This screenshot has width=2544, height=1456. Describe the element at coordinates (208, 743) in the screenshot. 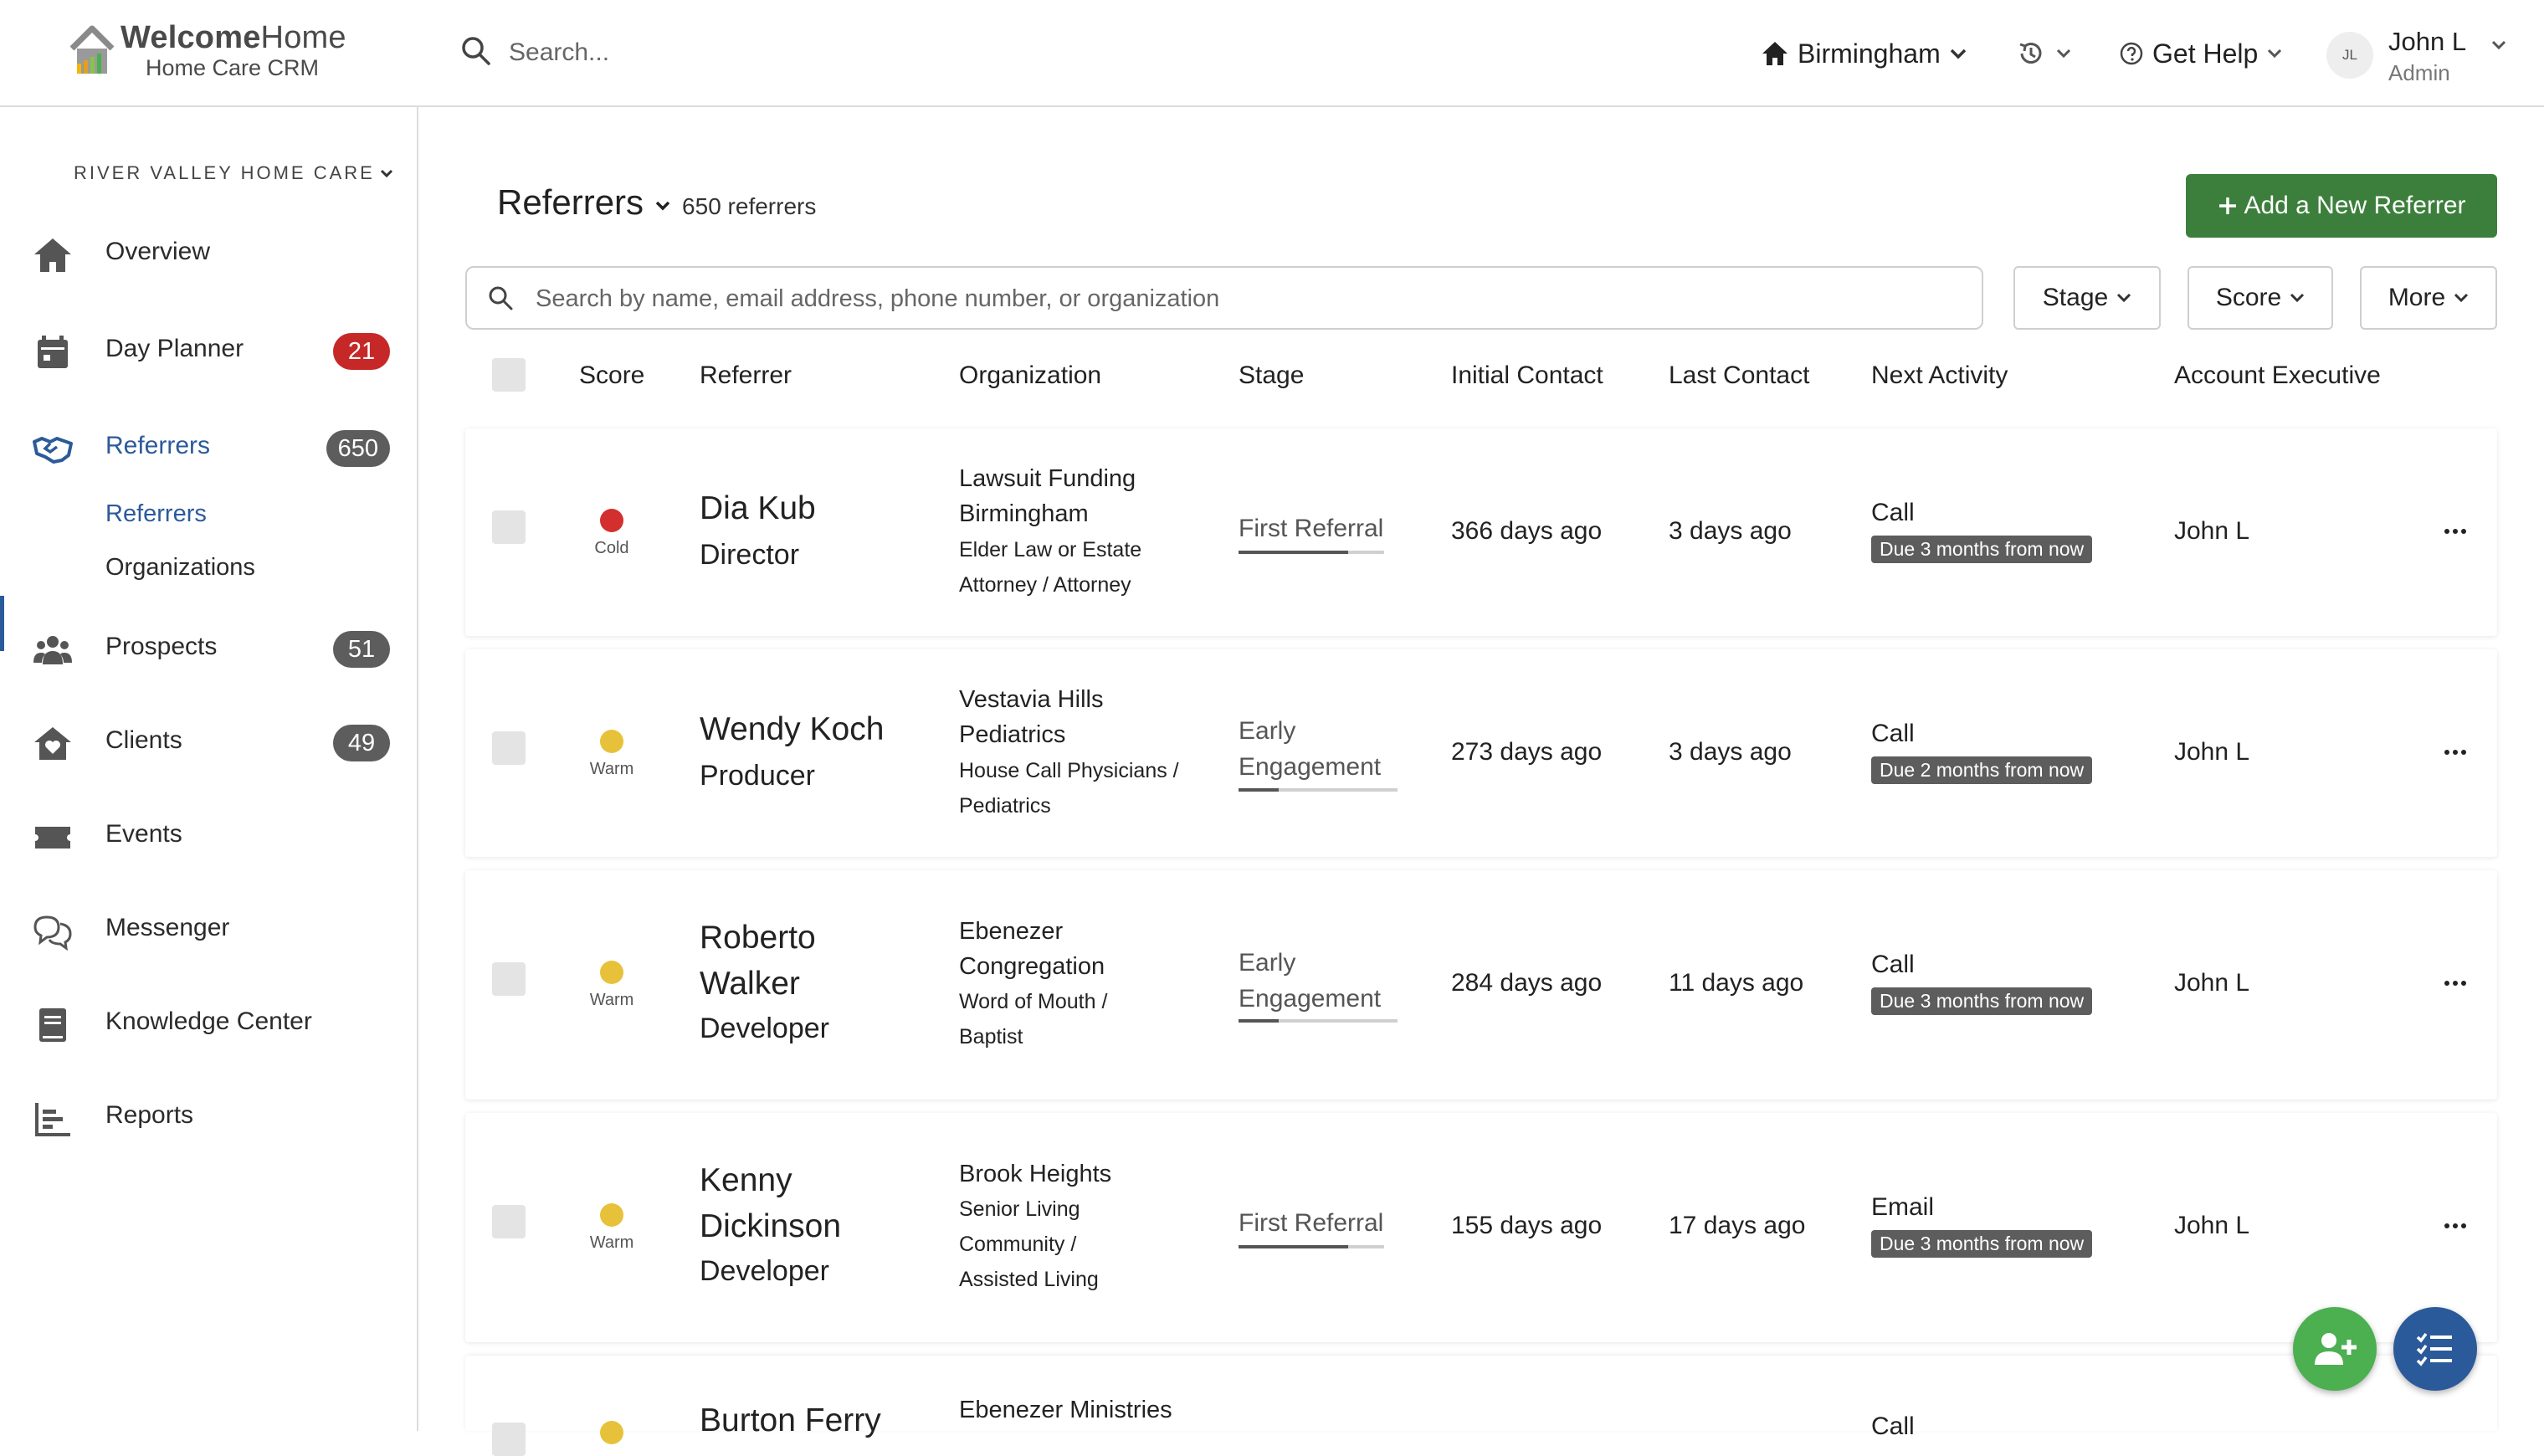

I see `sidebar-item-clients: Clients 49` at that location.